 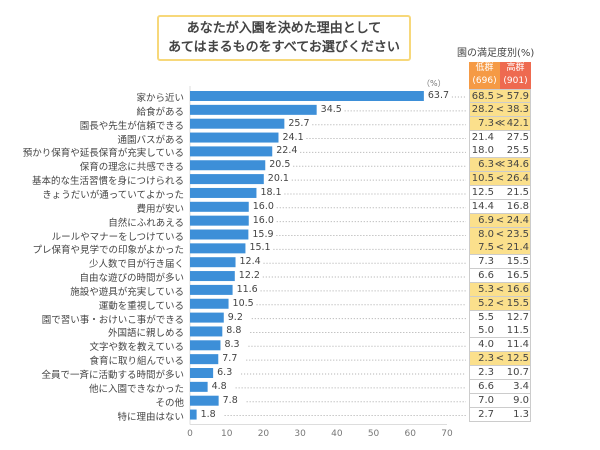 What do you see at coordinates (515, 68) in the screenshot?
I see `high-header-label: 高群` at bounding box center [515, 68].